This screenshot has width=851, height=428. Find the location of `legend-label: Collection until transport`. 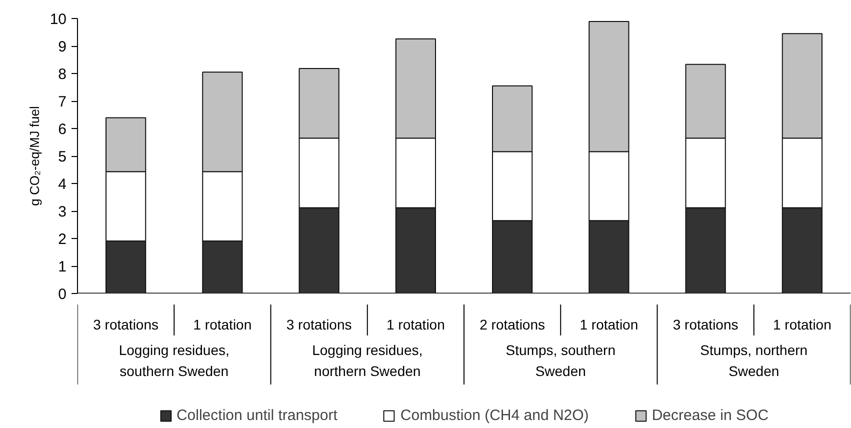

legend-label: Collection until transport is located at coordinates (257, 415).